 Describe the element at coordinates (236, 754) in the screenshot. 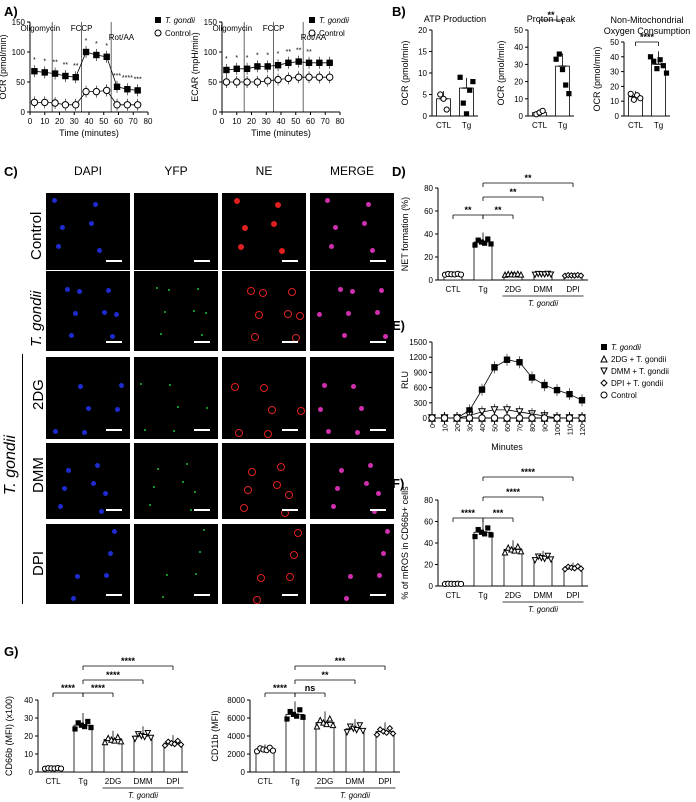

I see `y-tick-label: 2000` at that location.